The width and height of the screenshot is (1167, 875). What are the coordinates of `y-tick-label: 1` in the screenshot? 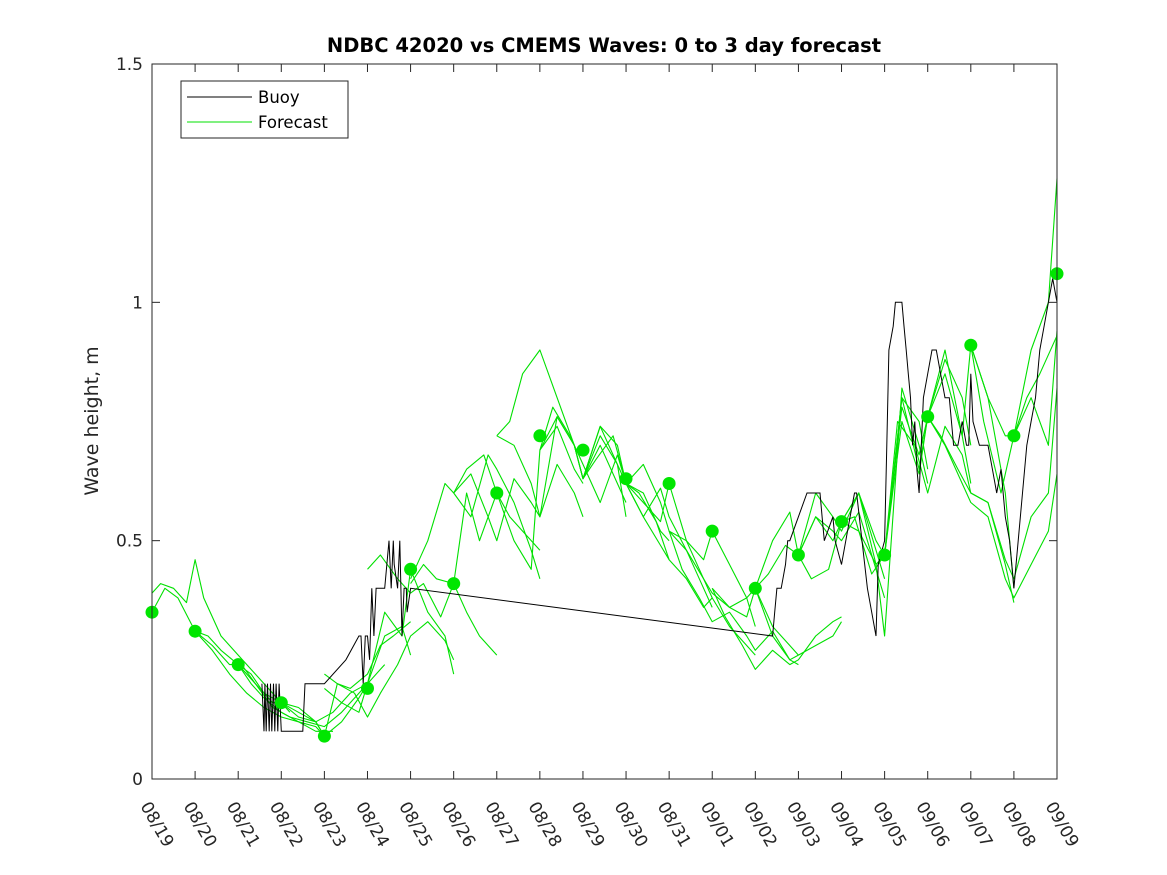 It's located at (137, 303).